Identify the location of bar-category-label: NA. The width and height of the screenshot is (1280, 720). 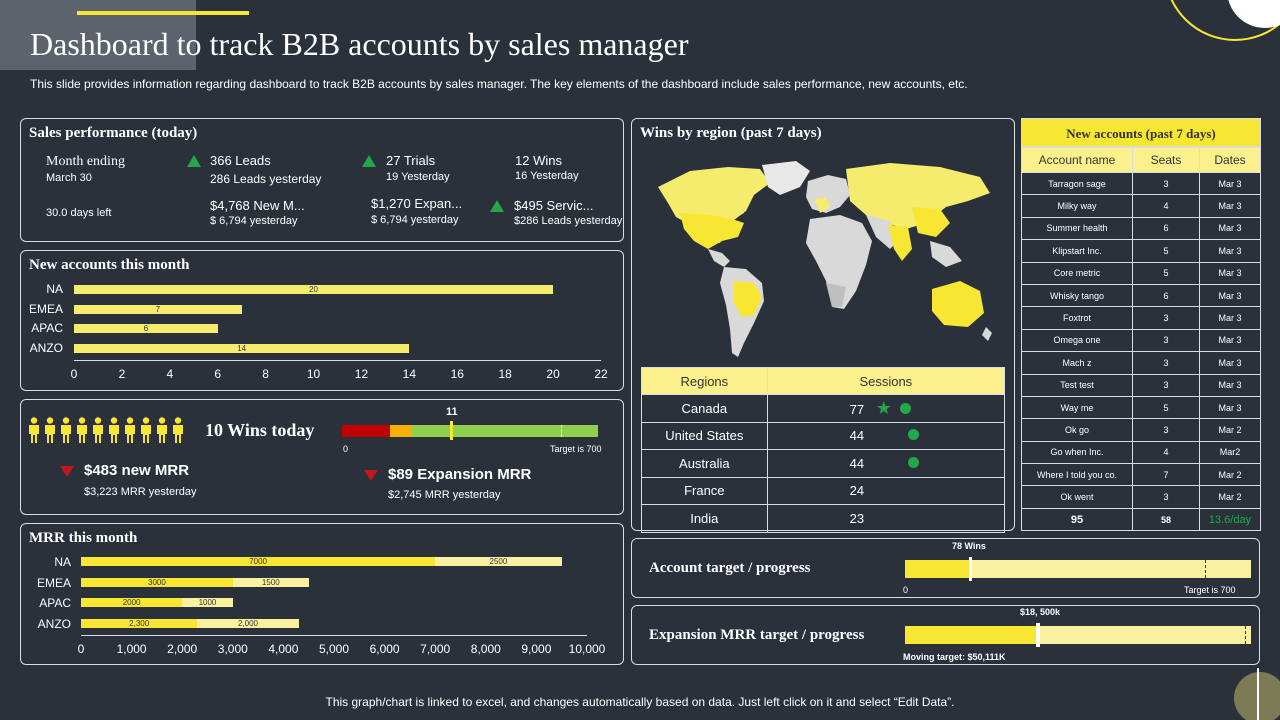
(54, 289).